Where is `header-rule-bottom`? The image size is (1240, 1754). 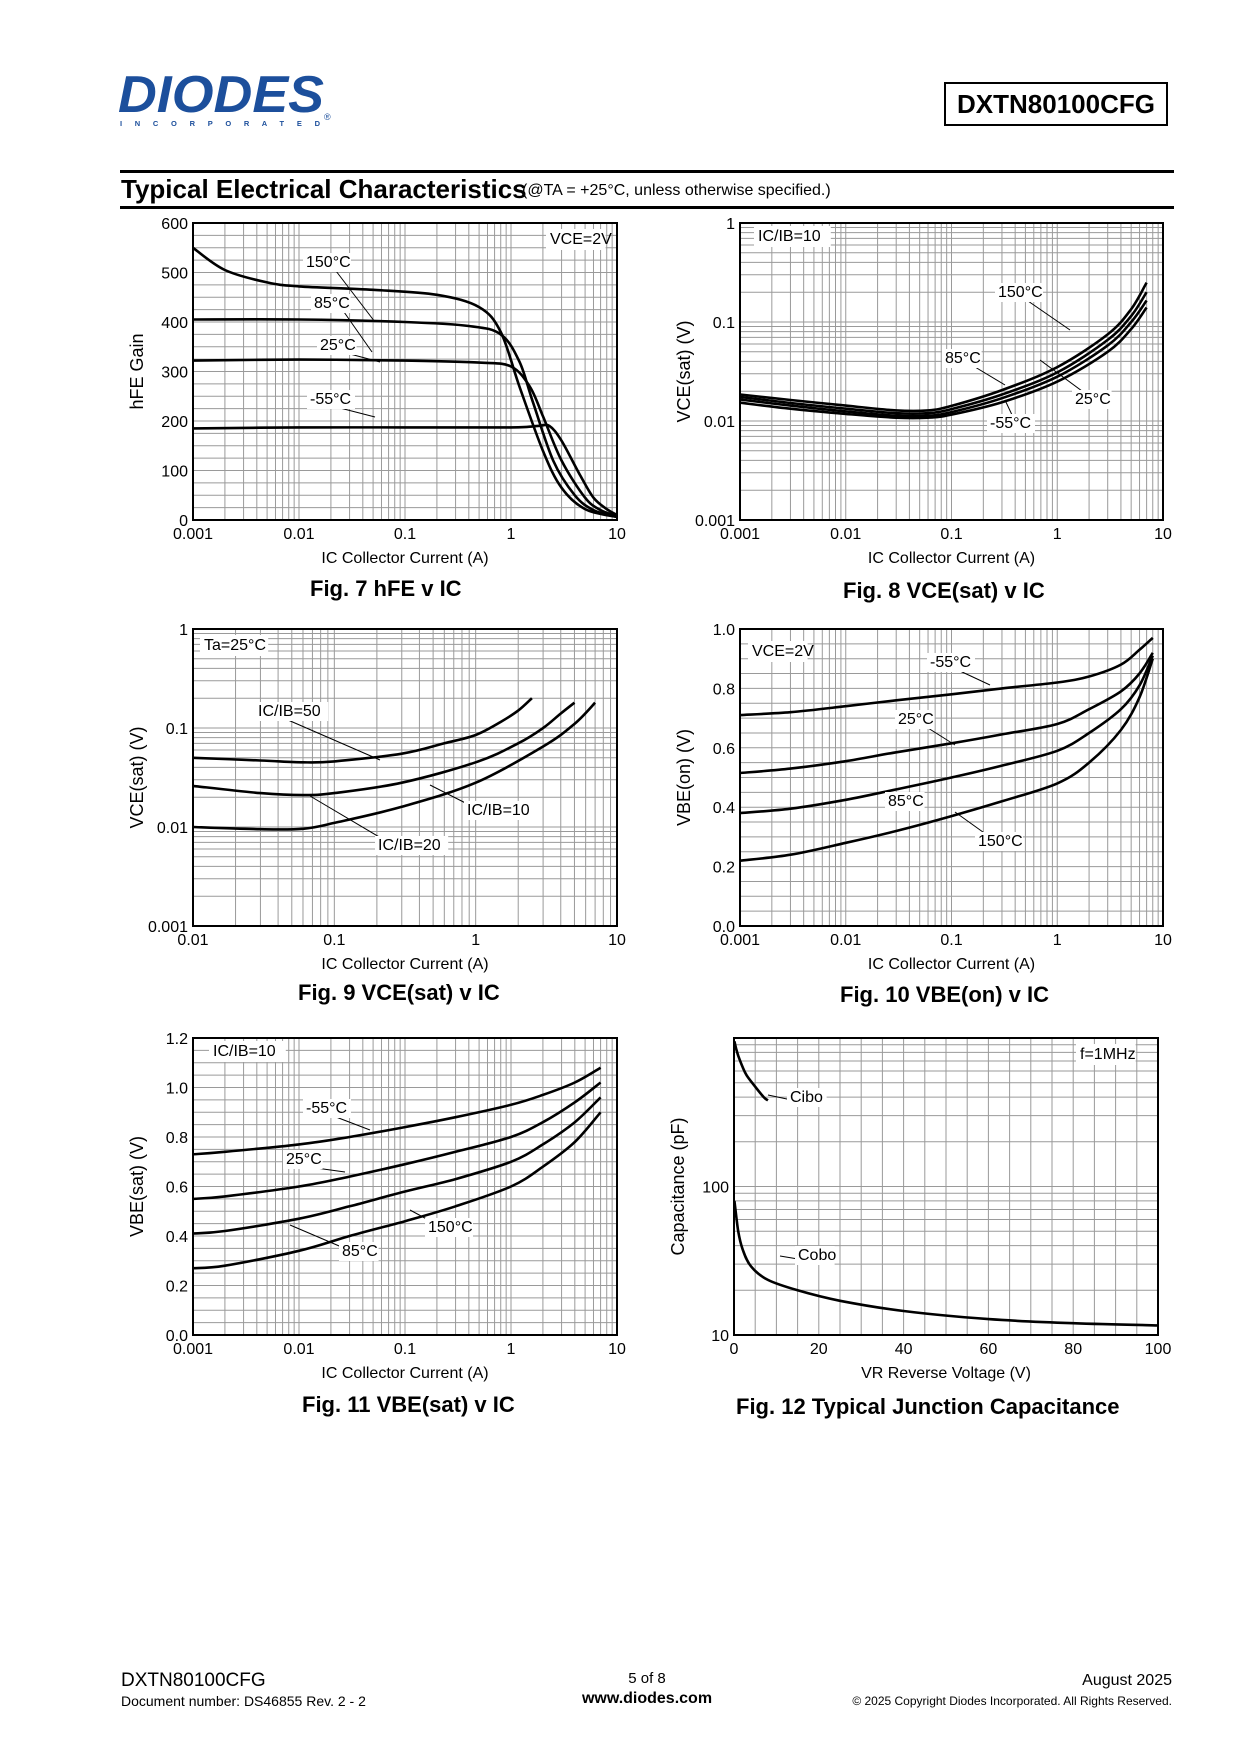 header-rule-bottom is located at coordinates (647, 207).